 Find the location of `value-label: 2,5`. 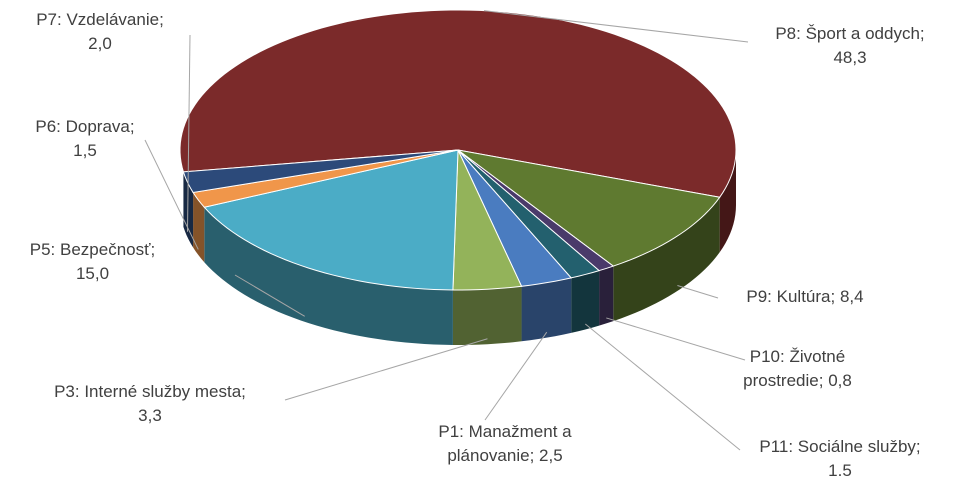

value-label: 2,5 is located at coordinates (551, 455).